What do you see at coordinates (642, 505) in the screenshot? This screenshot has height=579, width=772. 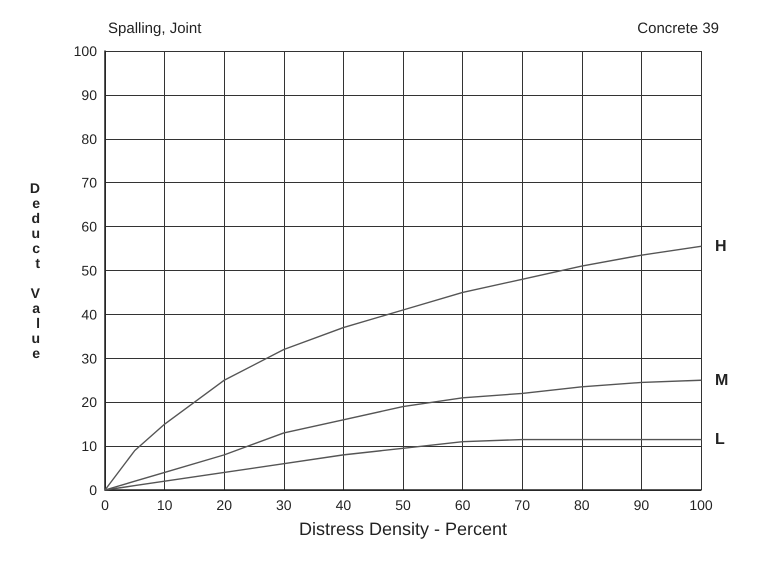 I see `x-tick-label: 90` at bounding box center [642, 505].